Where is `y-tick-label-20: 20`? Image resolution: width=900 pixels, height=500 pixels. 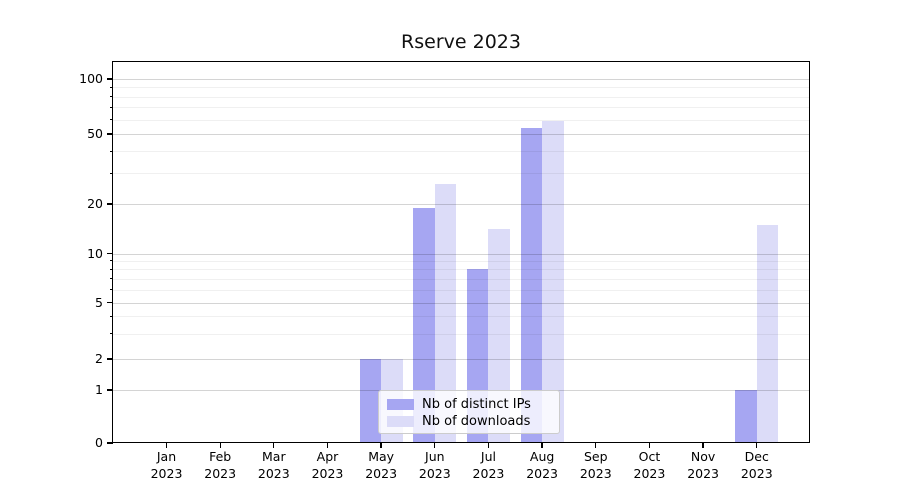
y-tick-label-20: 20 is located at coordinates (95, 203).